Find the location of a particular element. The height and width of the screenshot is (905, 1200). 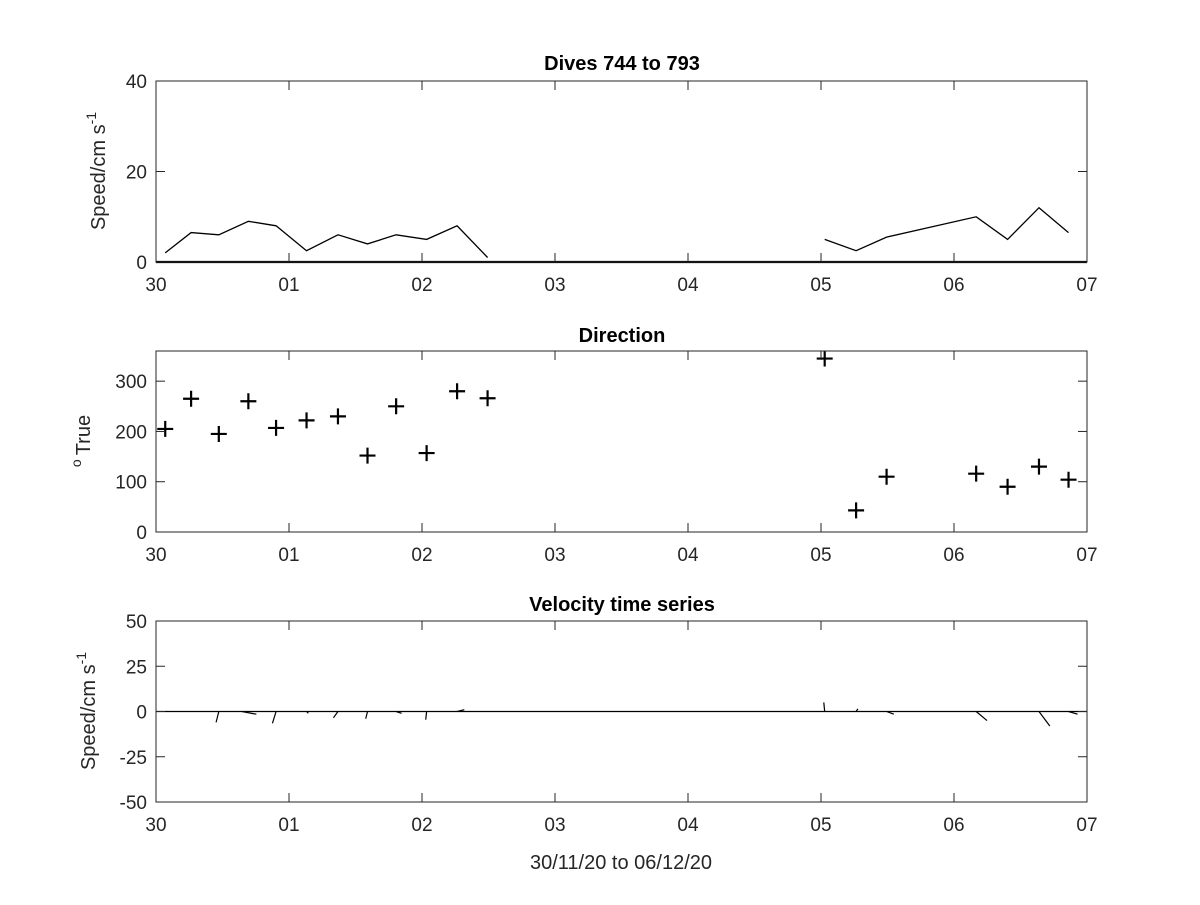

direction-panel-title: Direction is located at coordinates (622, 336).